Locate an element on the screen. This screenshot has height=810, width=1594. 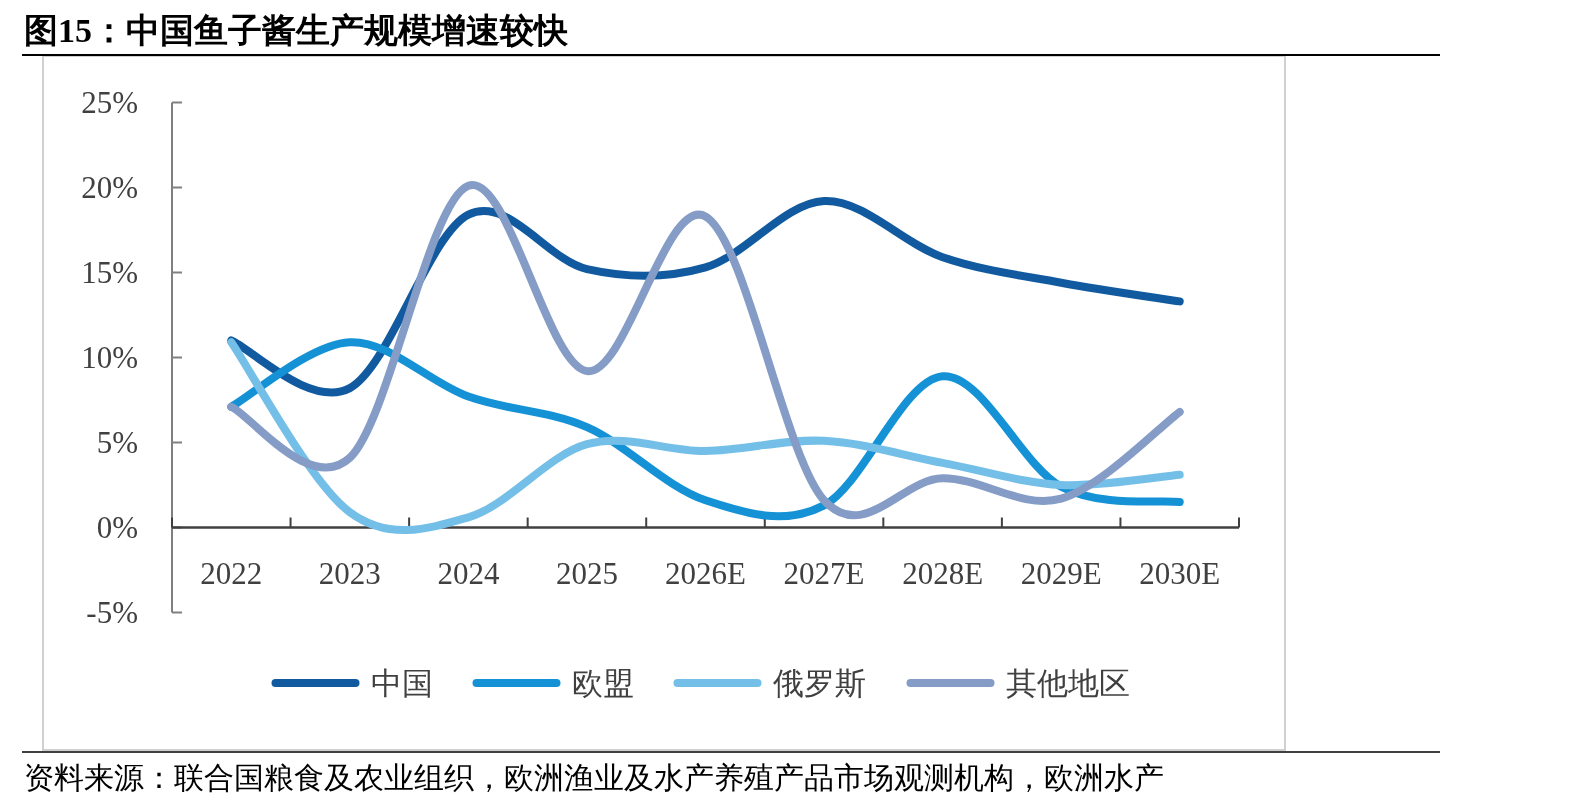
x-tick-label: 2023 is located at coordinates (349, 573).